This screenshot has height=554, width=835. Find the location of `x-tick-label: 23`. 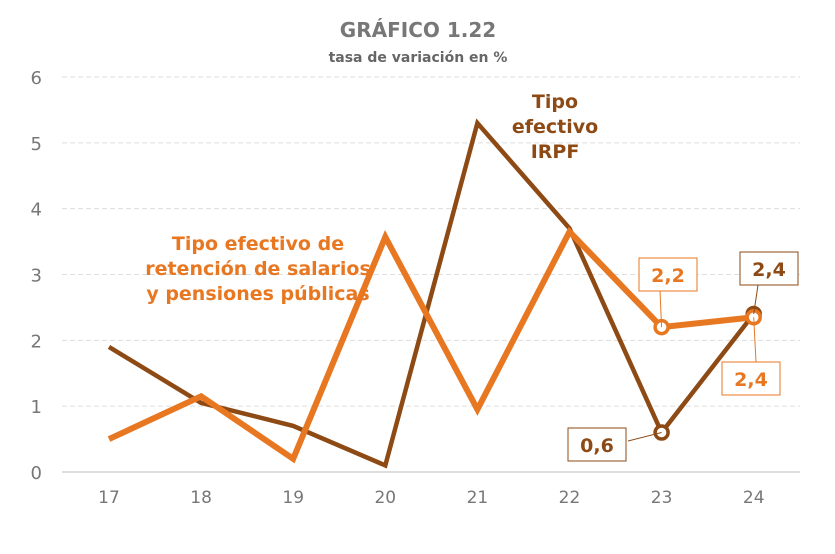

x-tick-label: 23 is located at coordinates (662, 498).